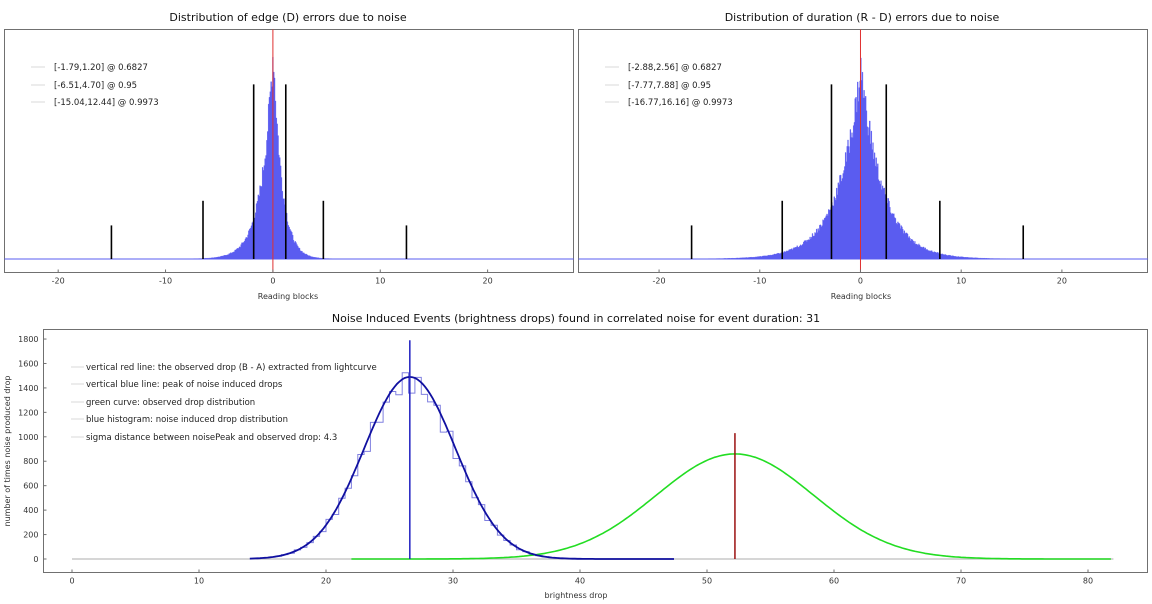 This screenshot has height=604, width=1152. What do you see at coordinates (28, 412) in the screenshot?
I see `y-tick-label: 1200` at bounding box center [28, 412].